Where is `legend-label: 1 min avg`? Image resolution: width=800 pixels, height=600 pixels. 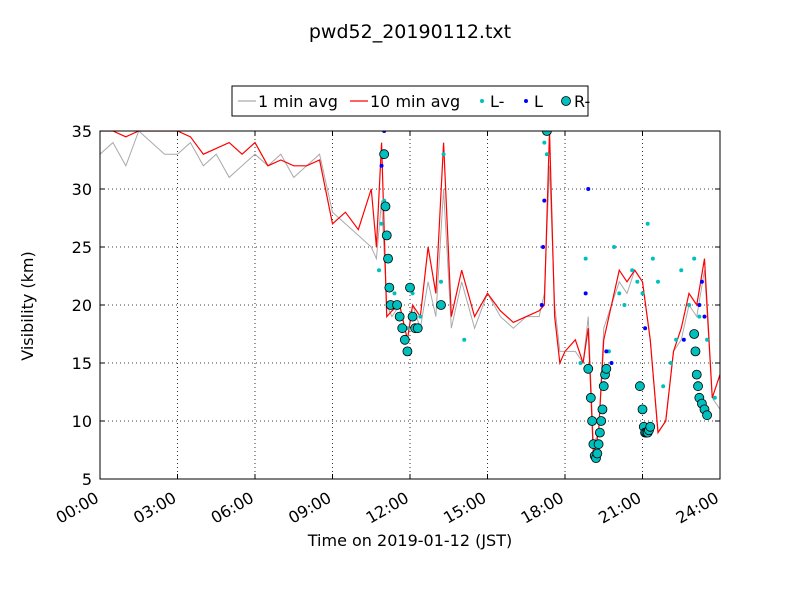
legend-label: 1 min avg is located at coordinates (298, 101).